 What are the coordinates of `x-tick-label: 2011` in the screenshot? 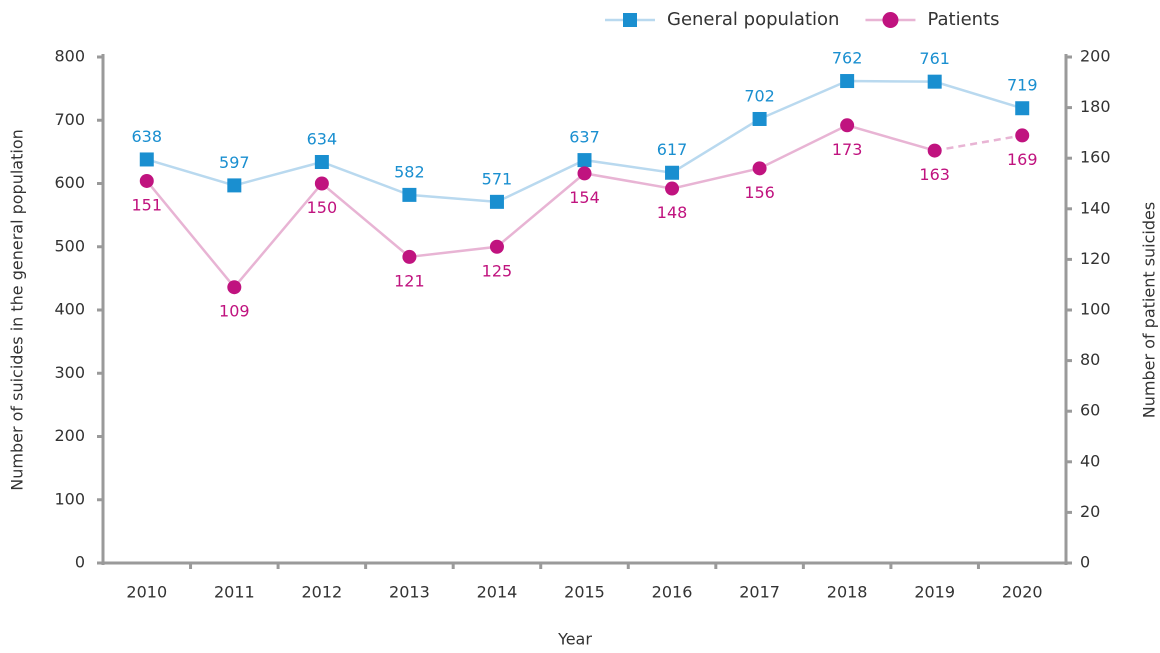 It's located at (234, 592).